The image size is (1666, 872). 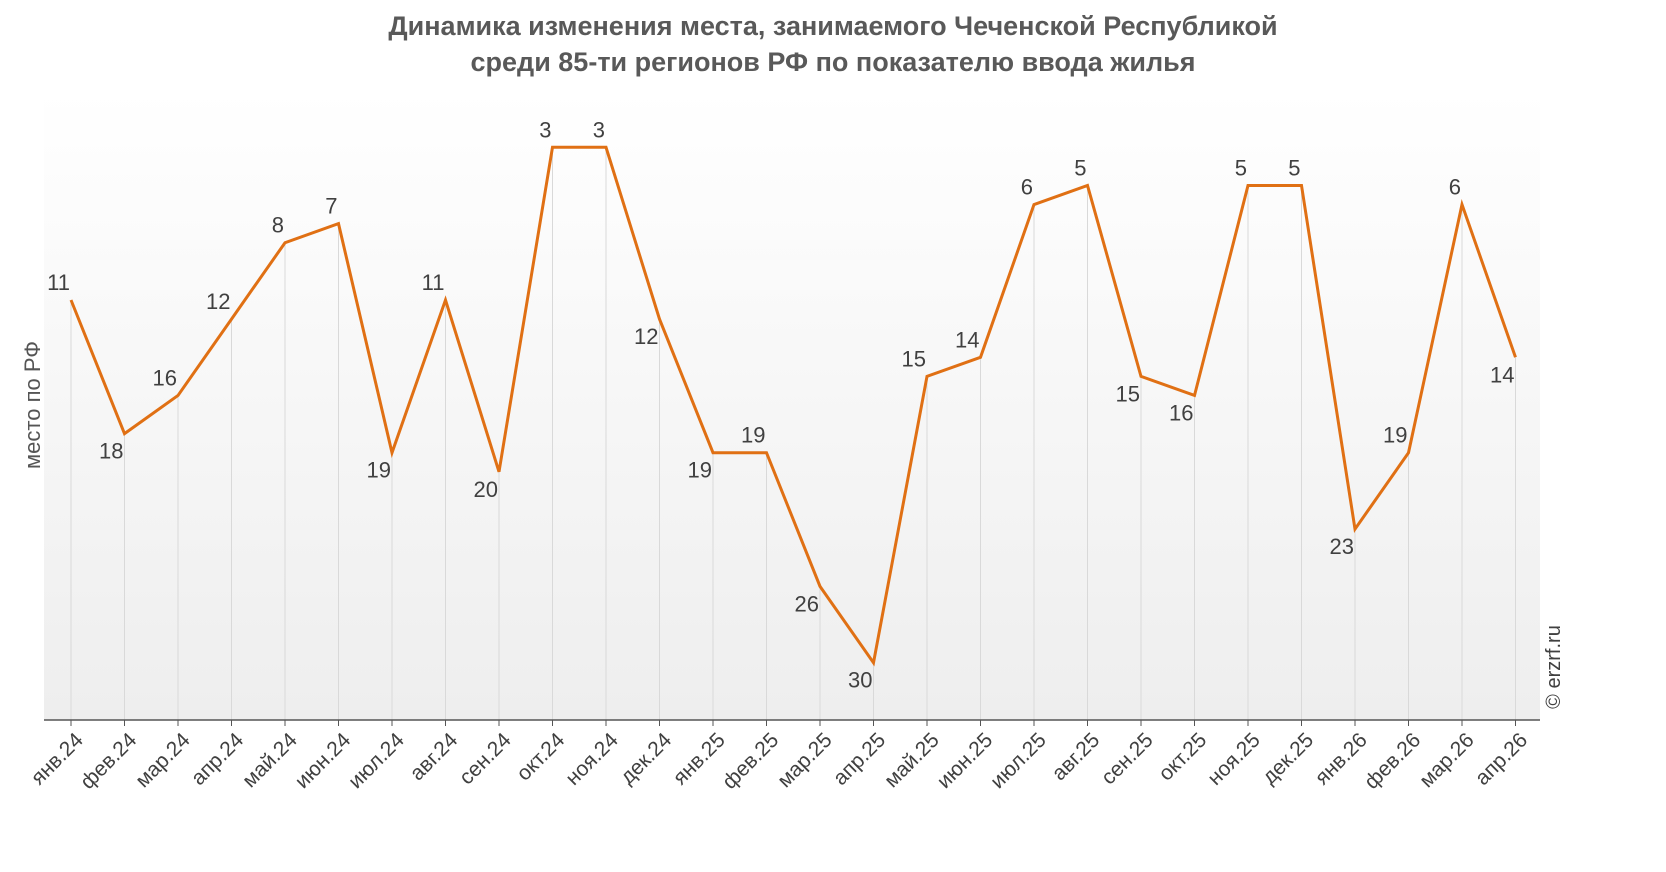 What do you see at coordinates (278, 225) in the screenshot?
I see `data-label: 8` at bounding box center [278, 225].